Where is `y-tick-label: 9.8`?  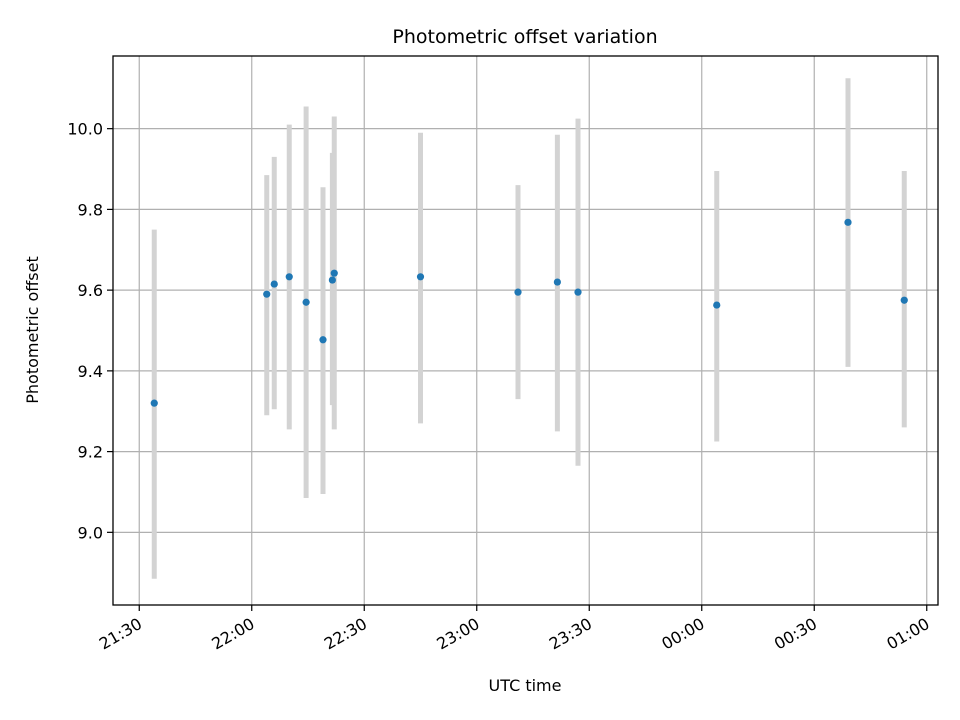
y-tick-label: 9.8 is located at coordinates (90, 209).